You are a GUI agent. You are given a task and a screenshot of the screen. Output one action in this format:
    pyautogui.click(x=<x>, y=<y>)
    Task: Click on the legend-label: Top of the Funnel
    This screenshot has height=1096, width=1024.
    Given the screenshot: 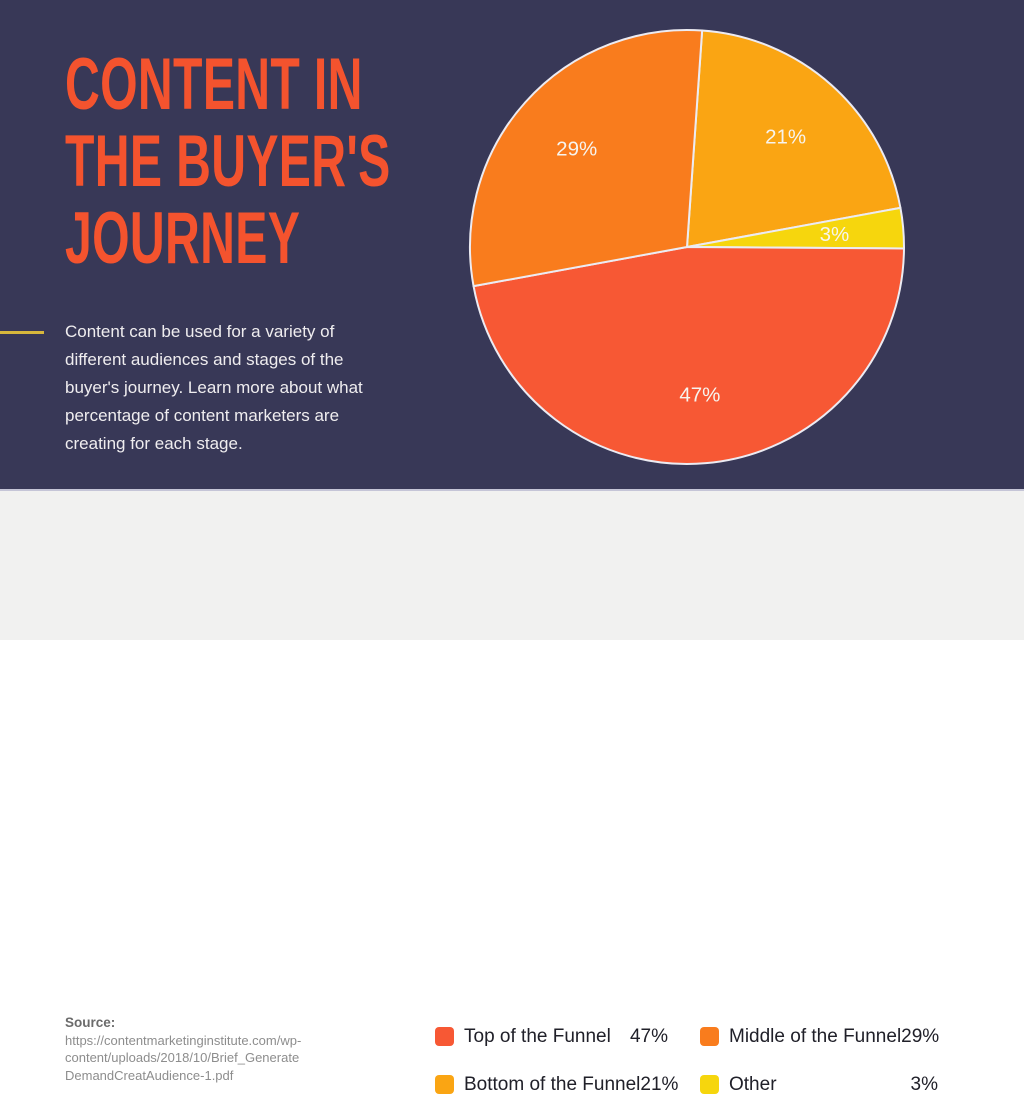 What is the action you would take?
    pyautogui.click(x=537, y=1036)
    